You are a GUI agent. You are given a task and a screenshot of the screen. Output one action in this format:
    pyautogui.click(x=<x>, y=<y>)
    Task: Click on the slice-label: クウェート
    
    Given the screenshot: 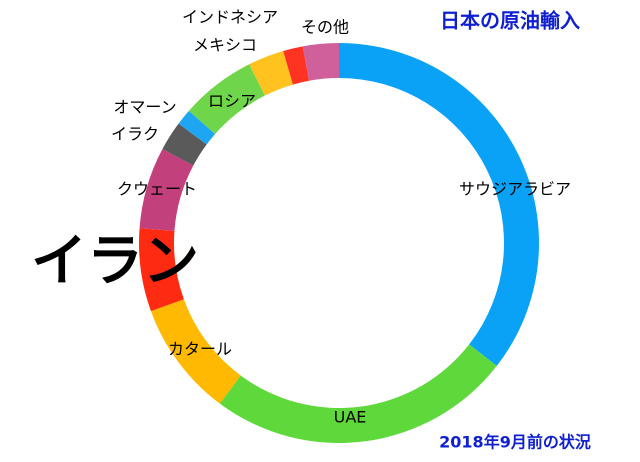 What is the action you would take?
    pyautogui.click(x=157, y=189)
    